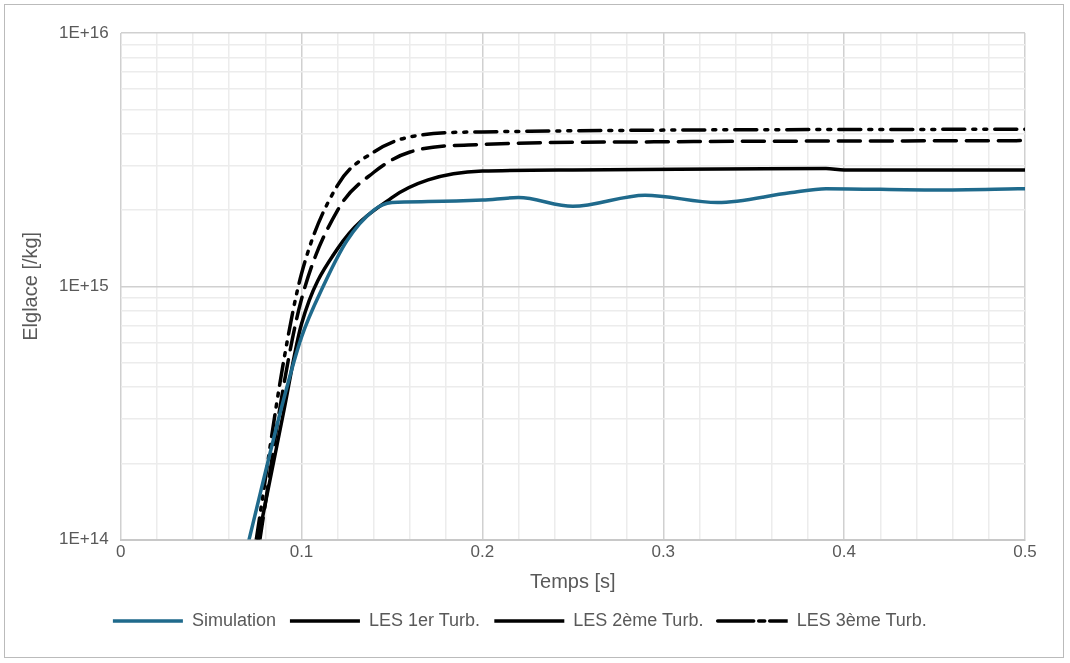 The image size is (1070, 663). What do you see at coordinates (29, 286) in the screenshot?
I see `y-axis-title: Elglace [/kg]` at bounding box center [29, 286].